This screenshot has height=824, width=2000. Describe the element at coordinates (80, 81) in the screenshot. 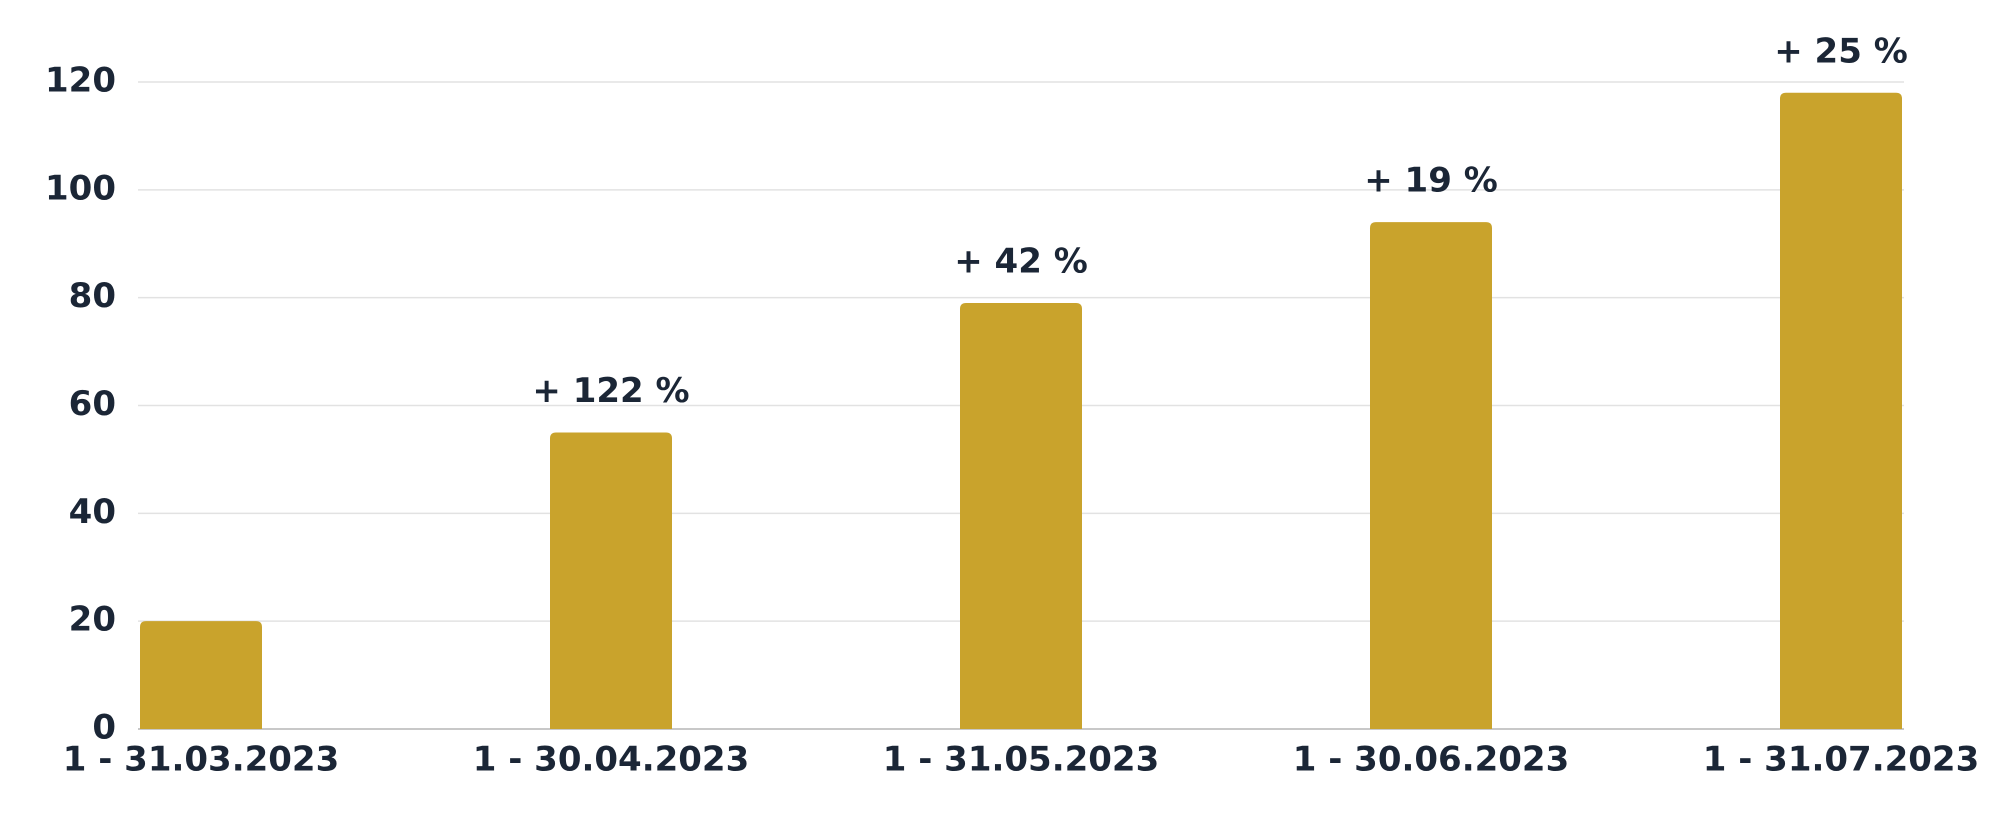

I see `y-tick-label: 120` at that location.